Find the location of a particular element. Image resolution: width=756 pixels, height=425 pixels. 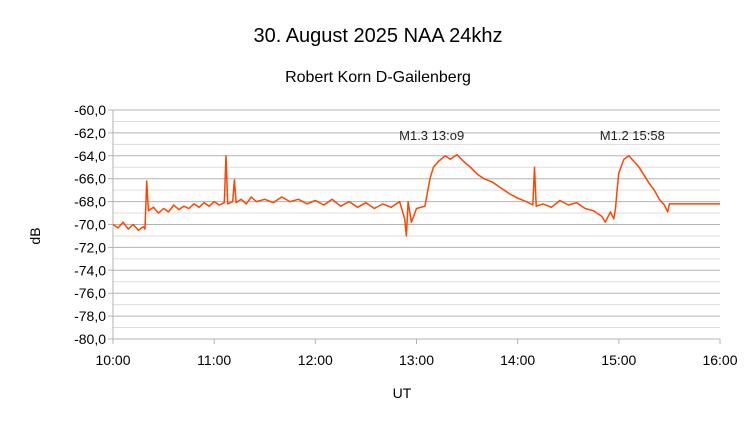

y-tick-label: -72,0 is located at coordinates (90, 247).